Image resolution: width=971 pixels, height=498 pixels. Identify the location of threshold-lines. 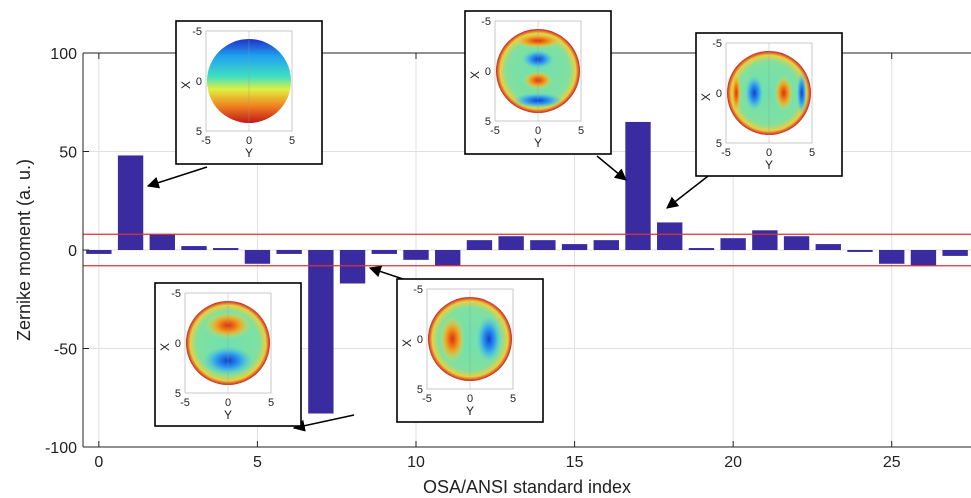
(527, 250).